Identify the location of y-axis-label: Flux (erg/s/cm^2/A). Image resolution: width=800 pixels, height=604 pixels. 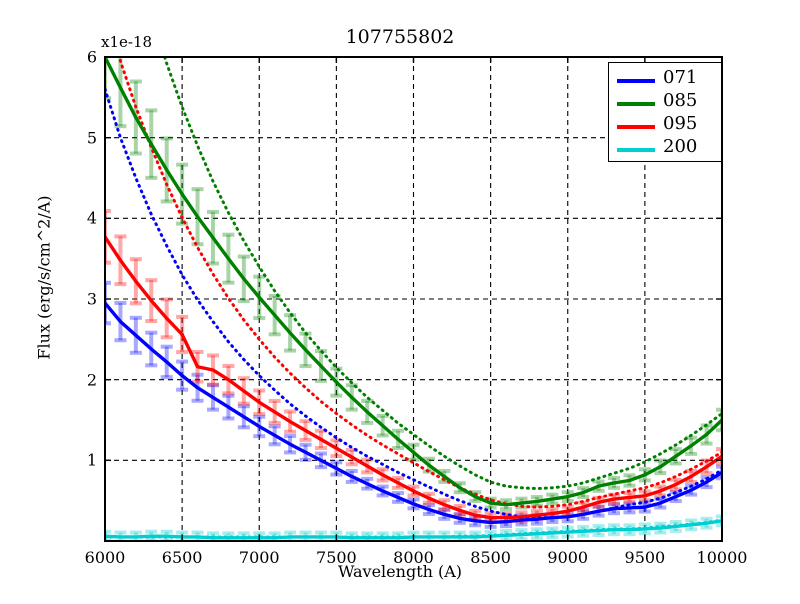
(44, 277).